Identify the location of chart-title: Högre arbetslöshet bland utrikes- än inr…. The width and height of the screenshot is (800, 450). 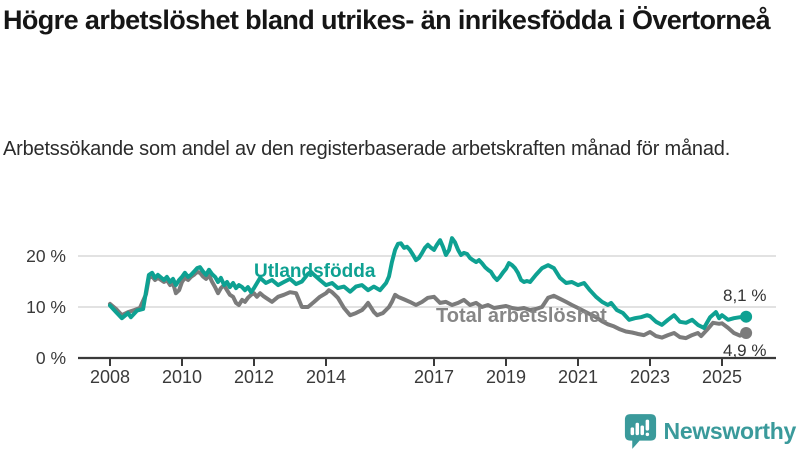
(387, 20).